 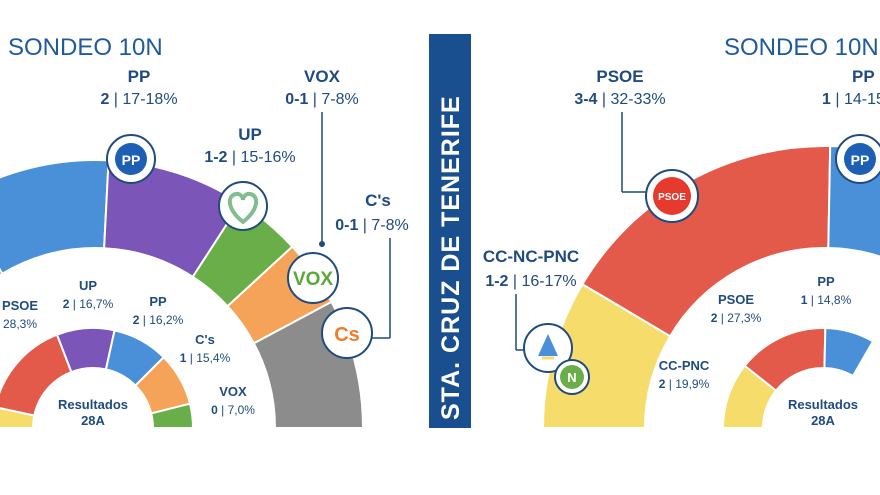 I want to click on vox-logo: VOX, so click(x=313, y=278).